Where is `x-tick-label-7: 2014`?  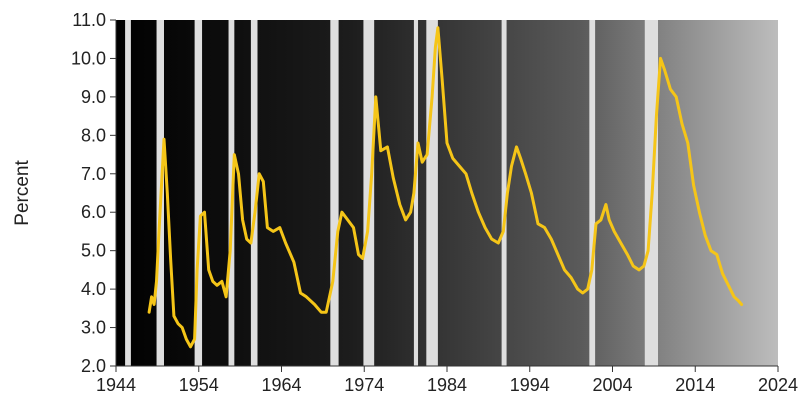
x-tick-label-7: 2014 is located at coordinates (695, 385).